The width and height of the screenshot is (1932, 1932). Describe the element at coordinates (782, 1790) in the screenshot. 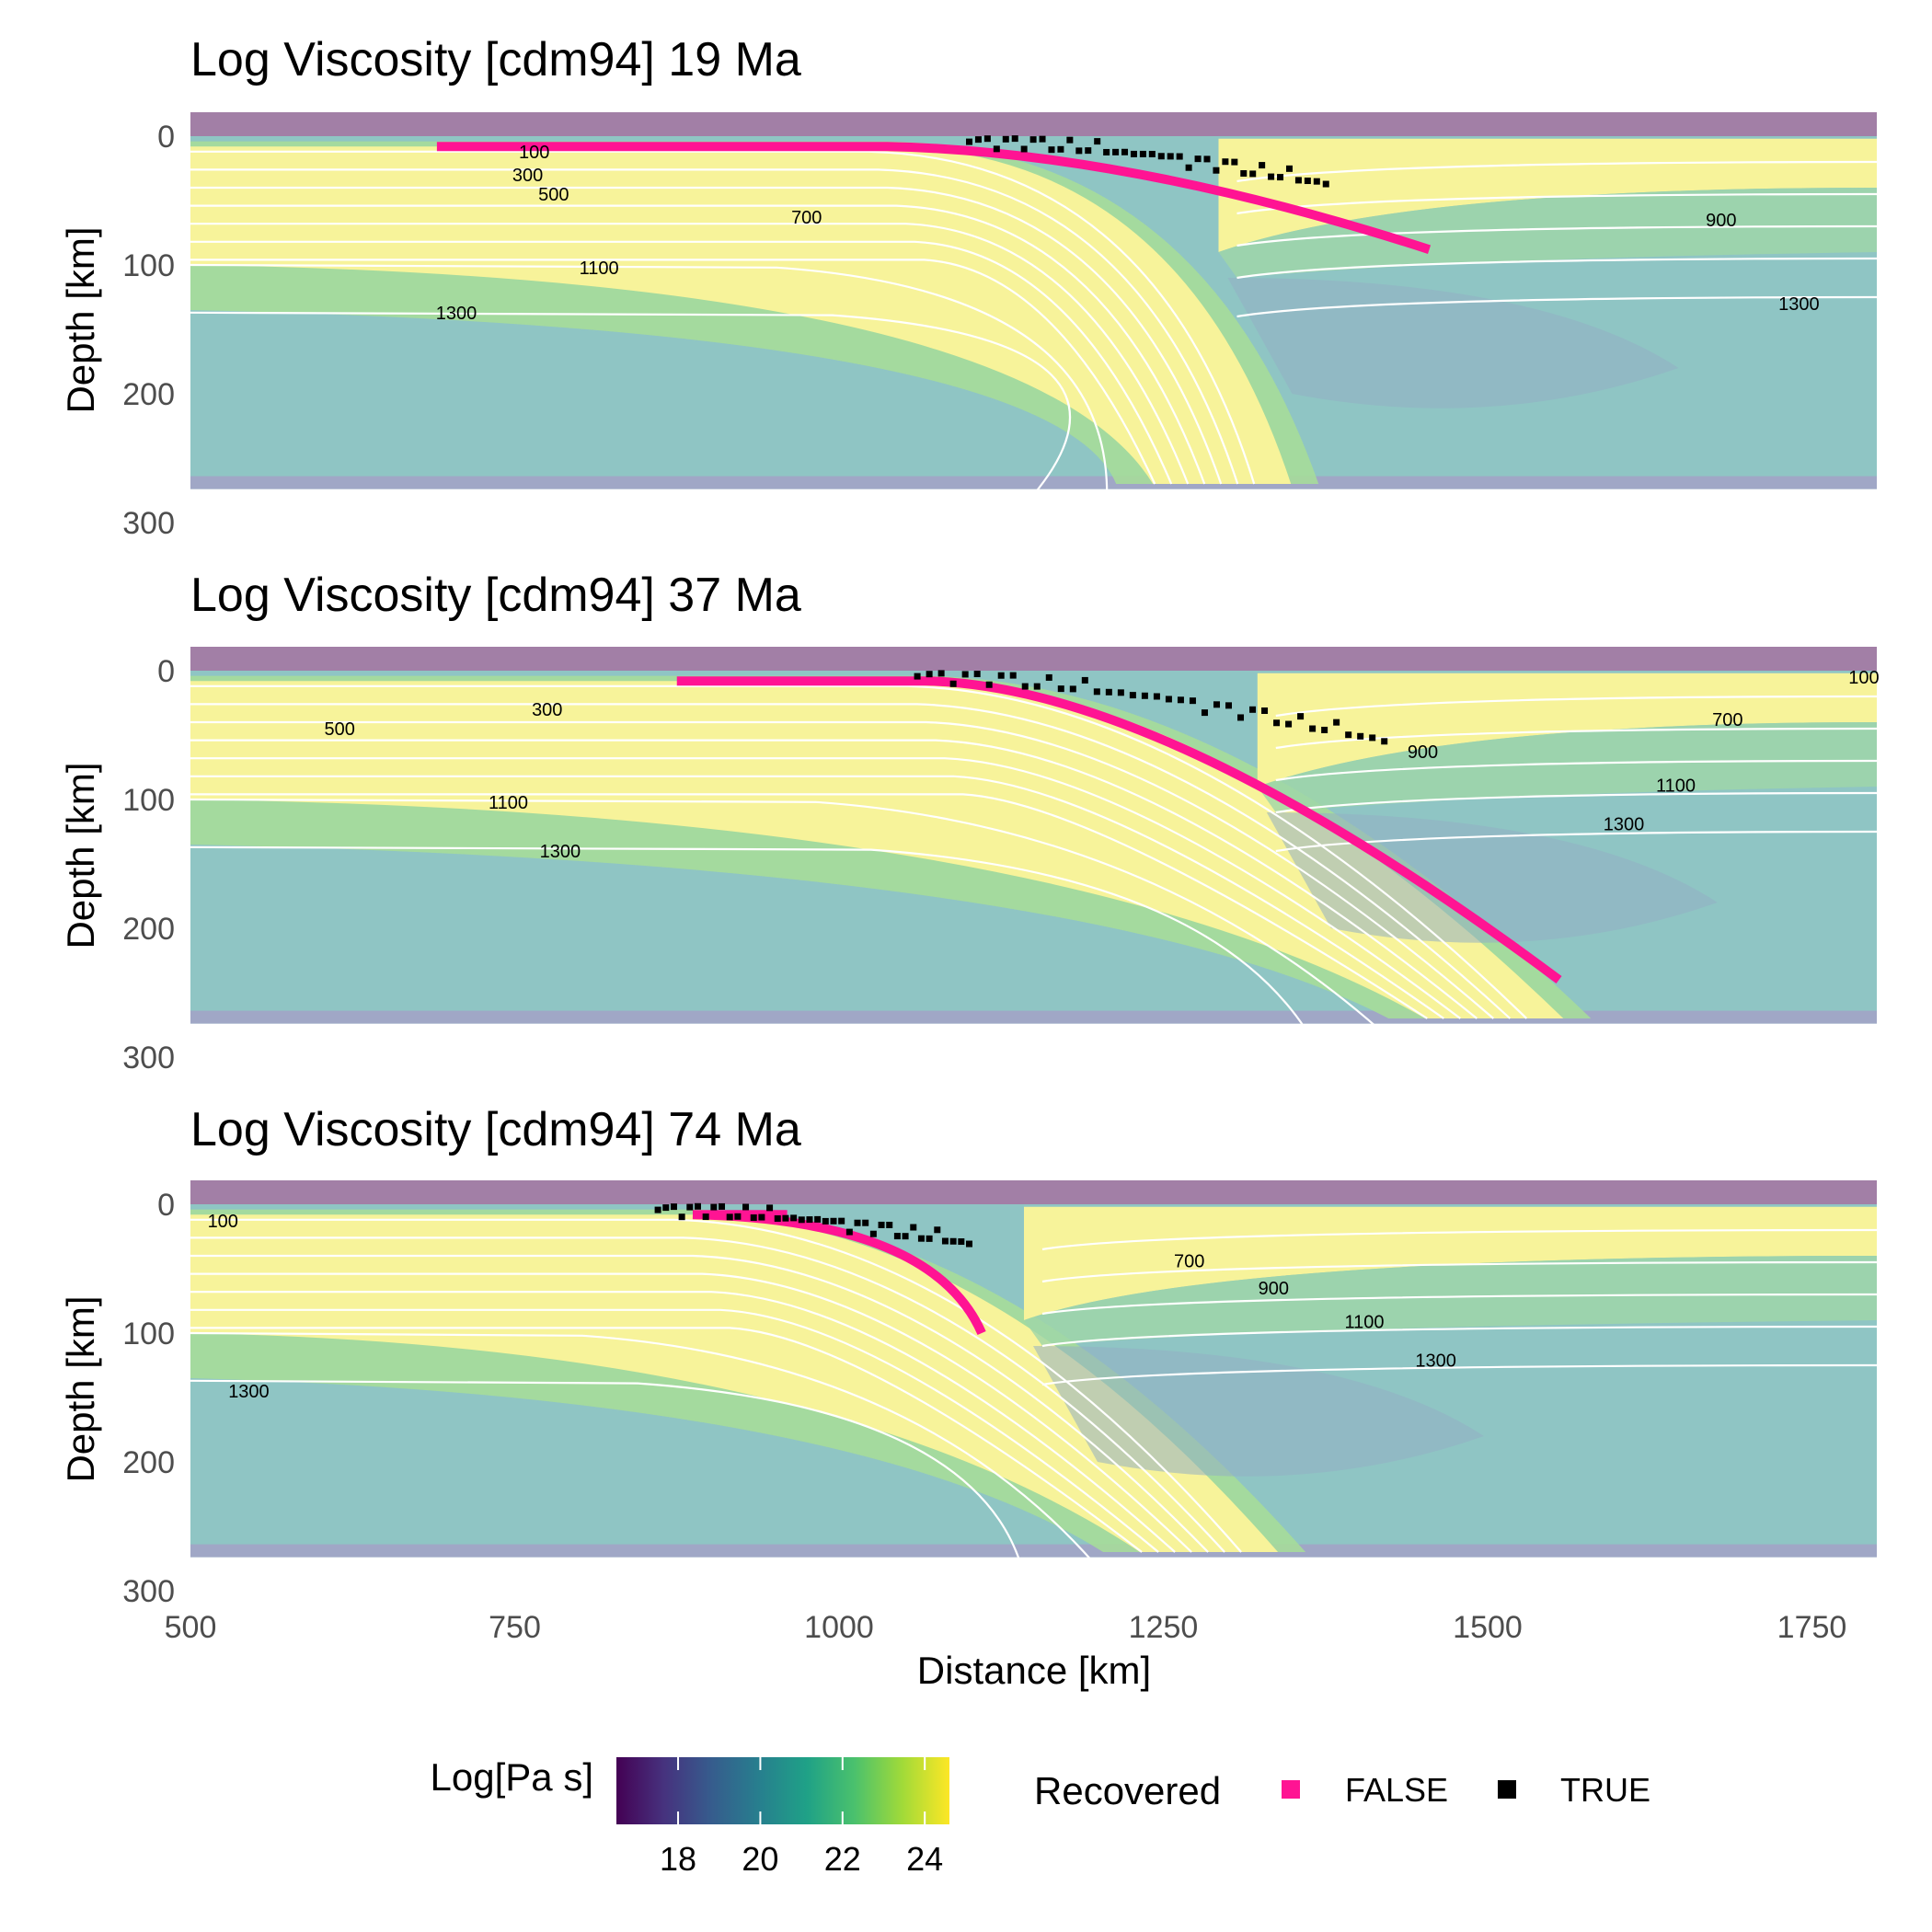

I see `colorbar-gradient` at that location.